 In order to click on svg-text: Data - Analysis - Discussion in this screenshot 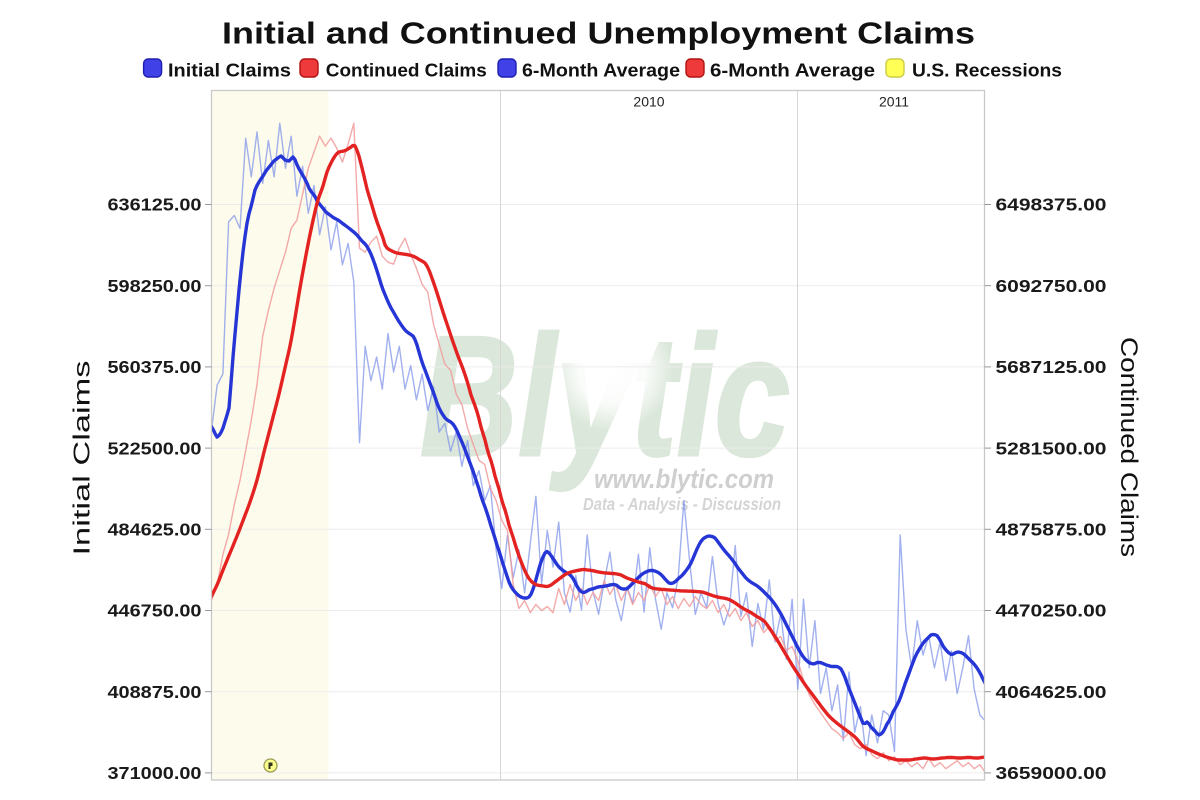, I will do `click(682, 504)`.